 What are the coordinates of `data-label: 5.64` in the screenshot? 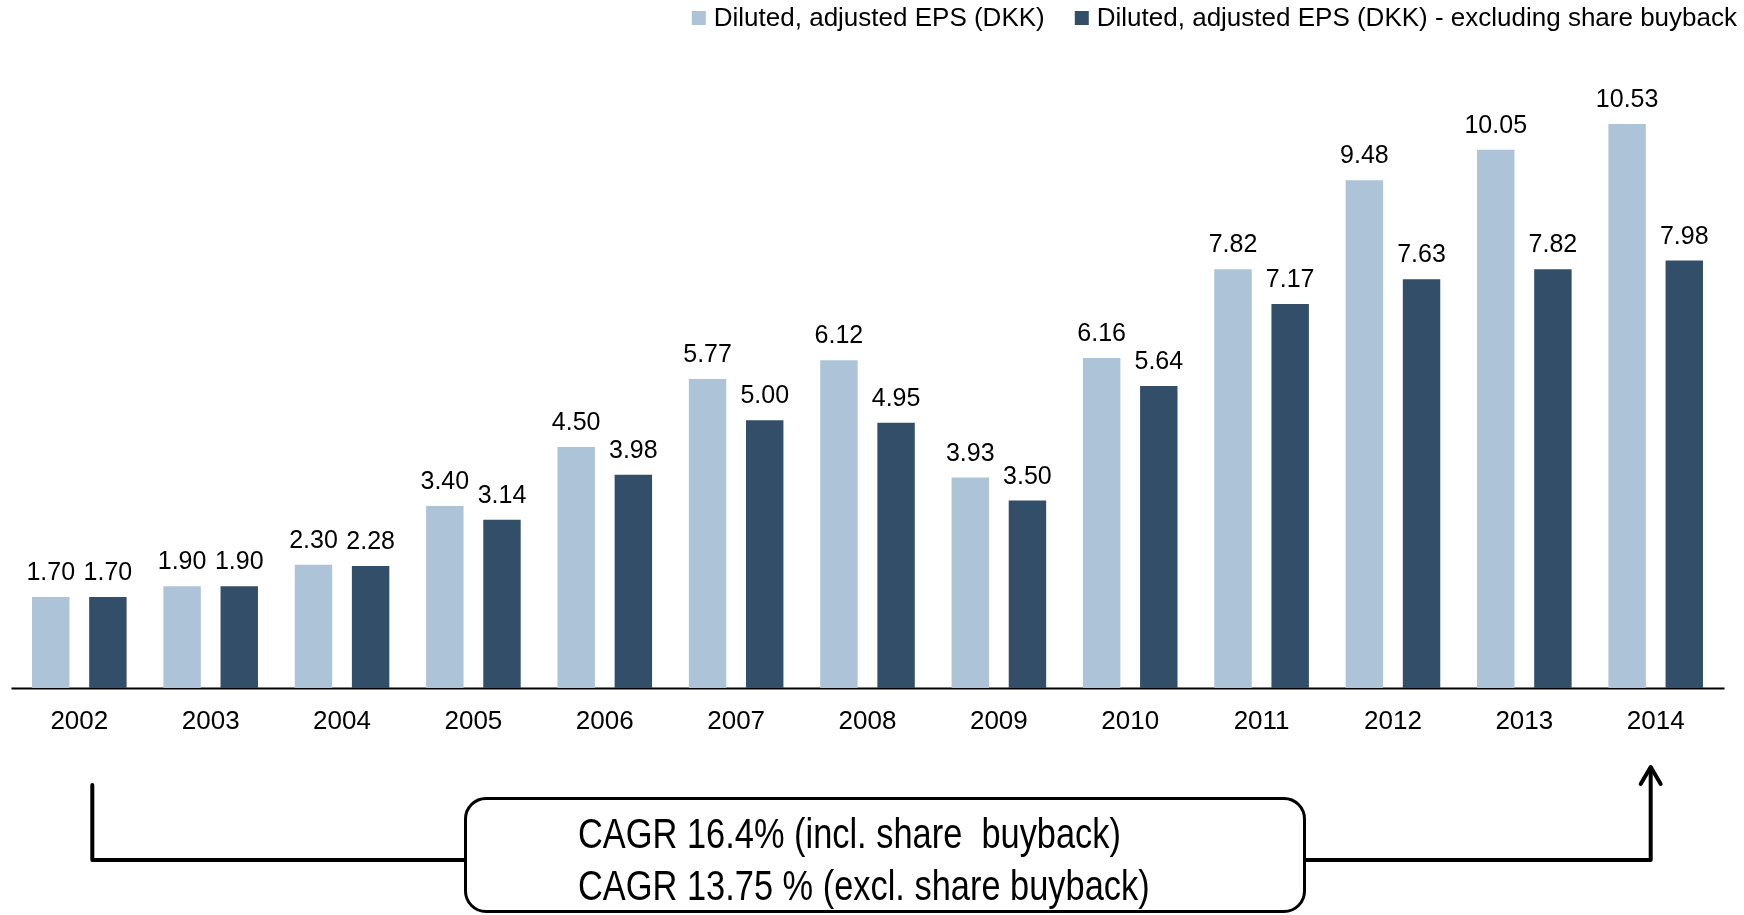 It's located at (1159, 359).